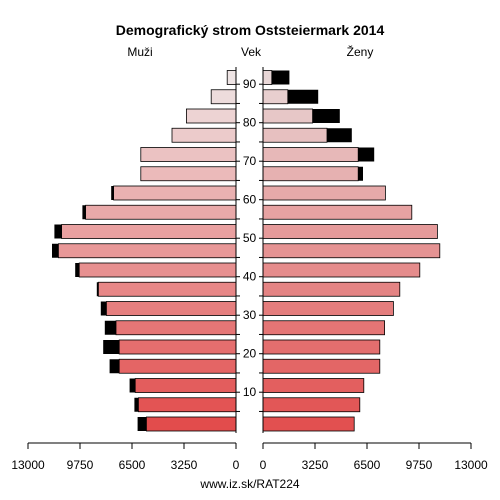 The image size is (500, 500). What do you see at coordinates (251, 52) in the screenshot?
I see `center-axis-label: Vek` at bounding box center [251, 52].